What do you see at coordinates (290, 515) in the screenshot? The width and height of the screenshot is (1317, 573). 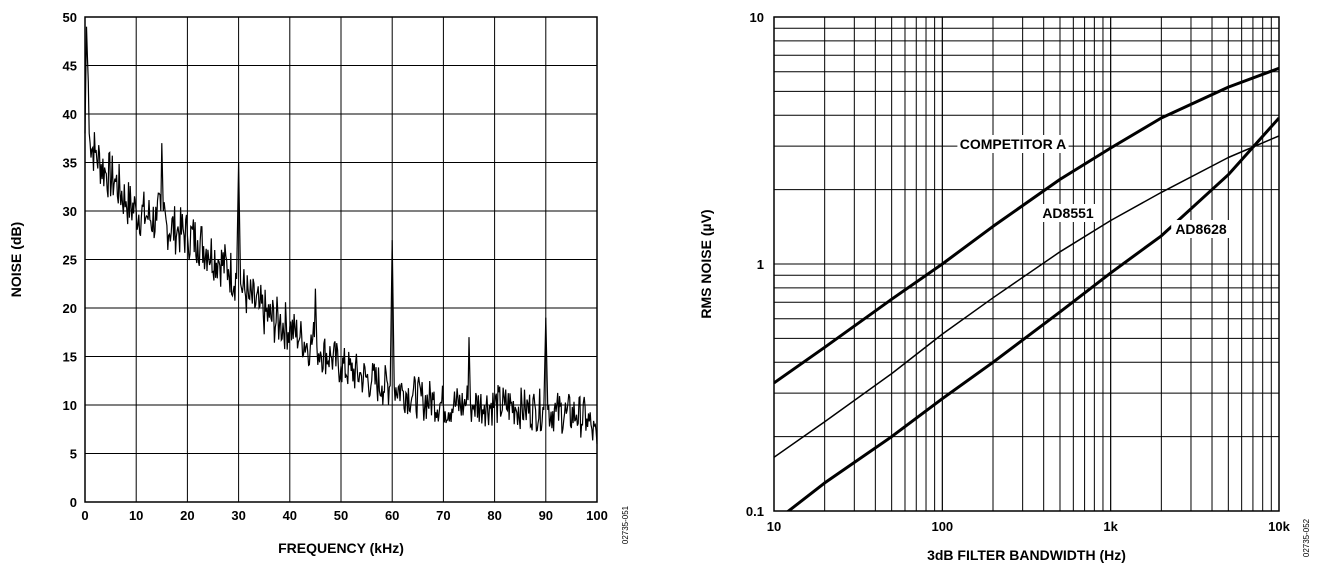 I see `x-tick-label: 40` at bounding box center [290, 515].